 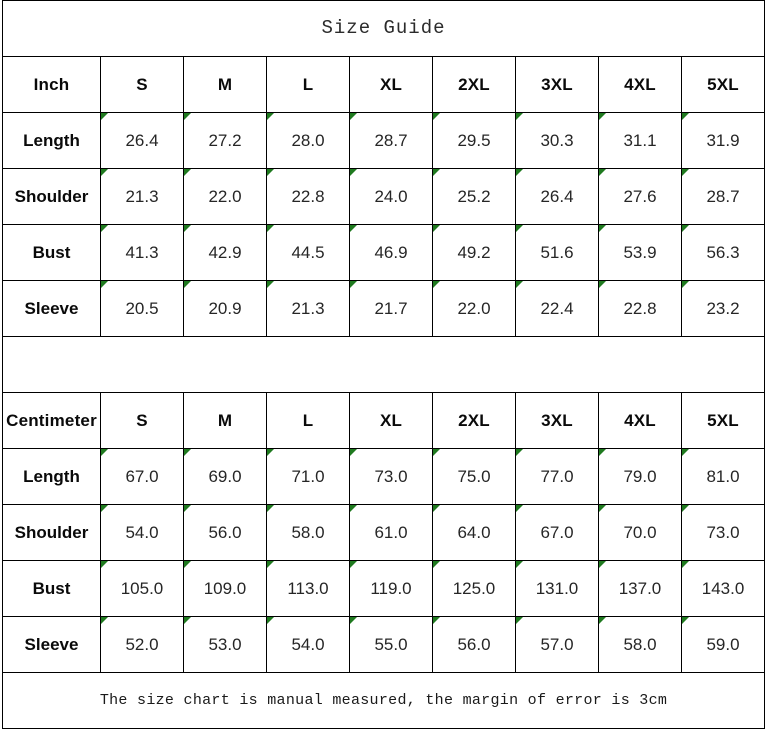 I want to click on inch-length-m: 27.2, so click(x=225, y=140).